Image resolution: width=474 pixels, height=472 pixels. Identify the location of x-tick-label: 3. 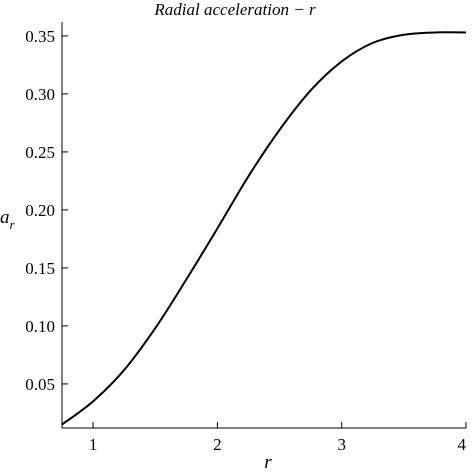
(341, 444).